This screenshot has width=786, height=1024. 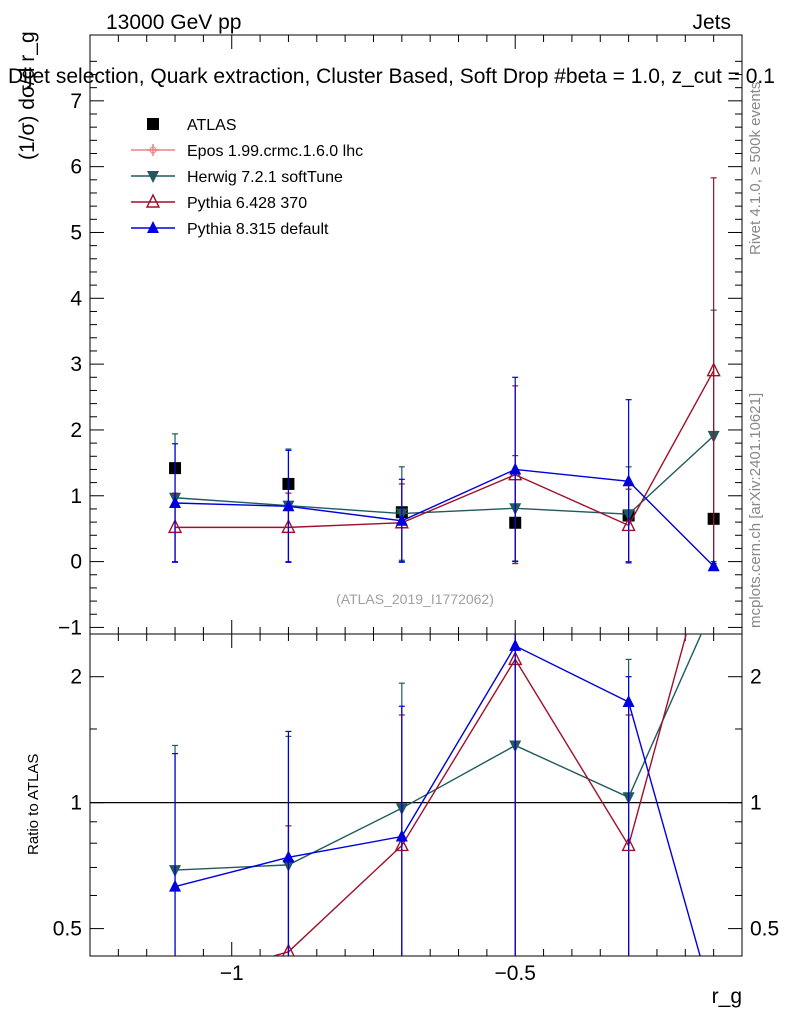 I want to click on herwig-7-2-1-softtune-ratio-point, so click(x=714, y=607).